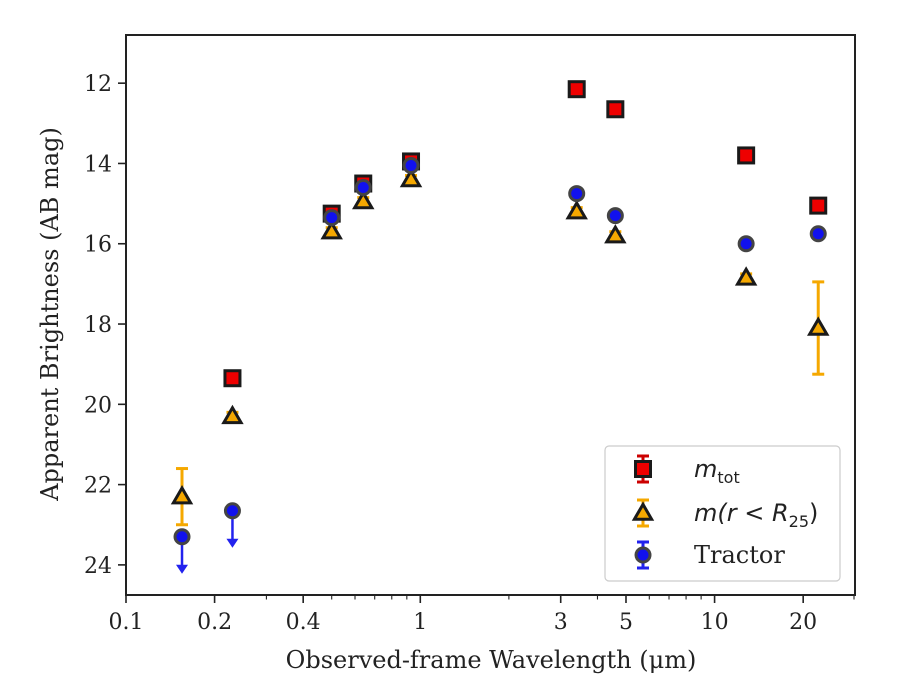 The width and height of the screenshot is (900, 700). What do you see at coordinates (626, 622) in the screenshot?
I see `x-tick-label: 5` at bounding box center [626, 622].